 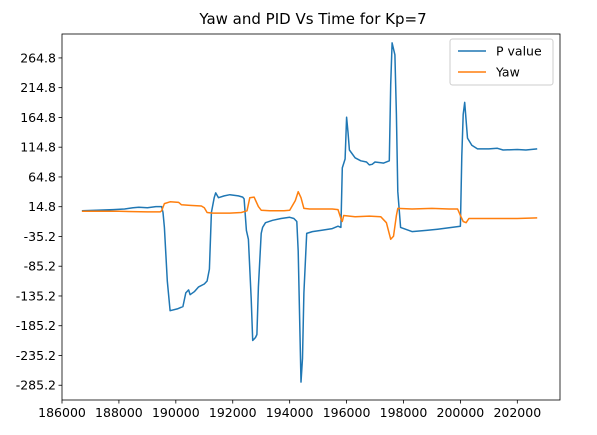 I want to click on y-tick-label-11: 264.8, so click(x=38, y=57).